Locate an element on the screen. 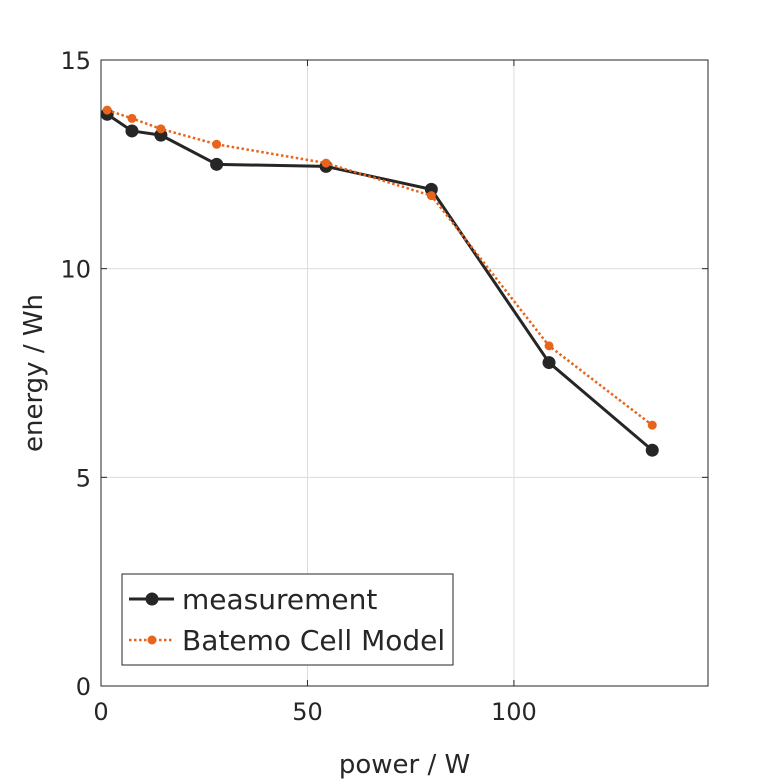  y-tick-label: 15 is located at coordinates (75, 61).